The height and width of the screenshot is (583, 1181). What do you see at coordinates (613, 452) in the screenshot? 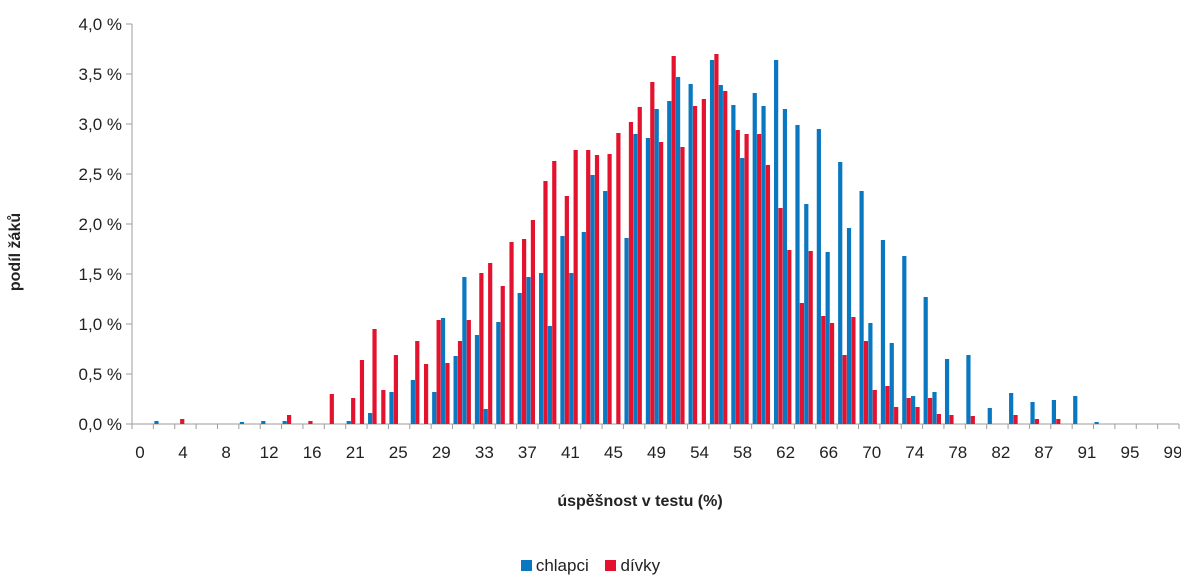
I see `x-tick-label: 45` at bounding box center [613, 452].